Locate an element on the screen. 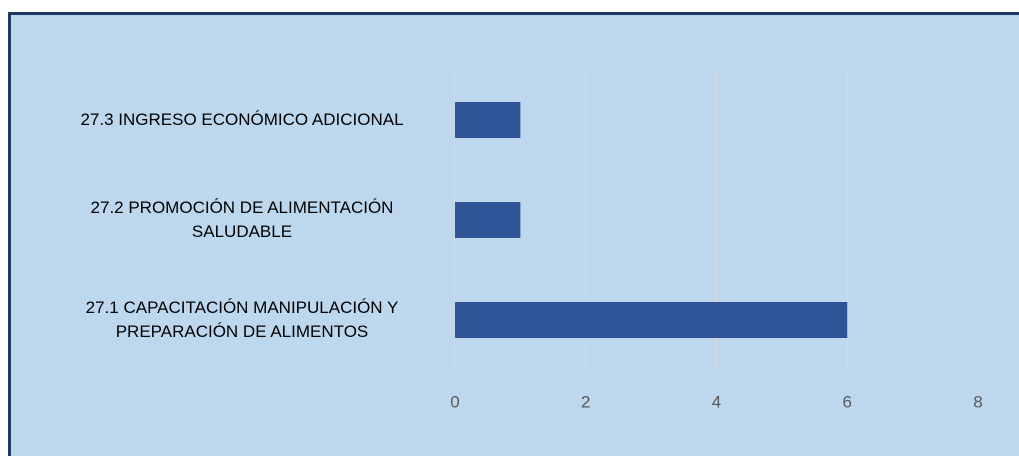  x-tick-label: 6 is located at coordinates (847, 401).